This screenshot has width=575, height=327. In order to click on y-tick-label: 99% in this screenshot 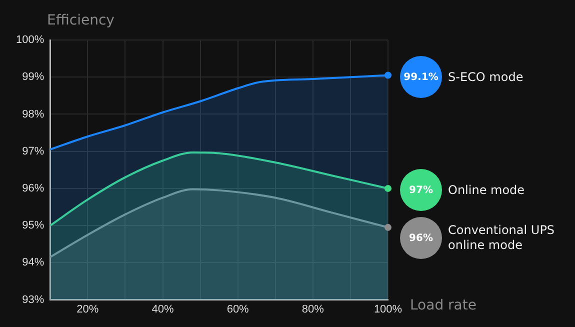, I will do `click(33, 77)`.